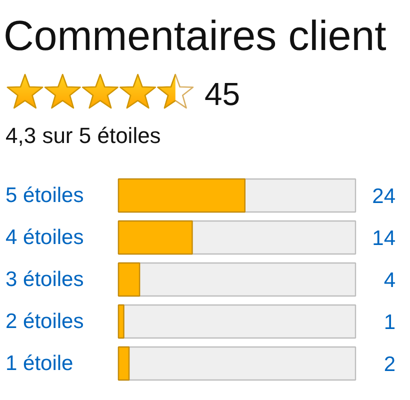 The height and width of the screenshot is (400, 410). Describe the element at coordinates (45, 321) in the screenshot. I see `y-tick-label: 2 étoiles` at that location.